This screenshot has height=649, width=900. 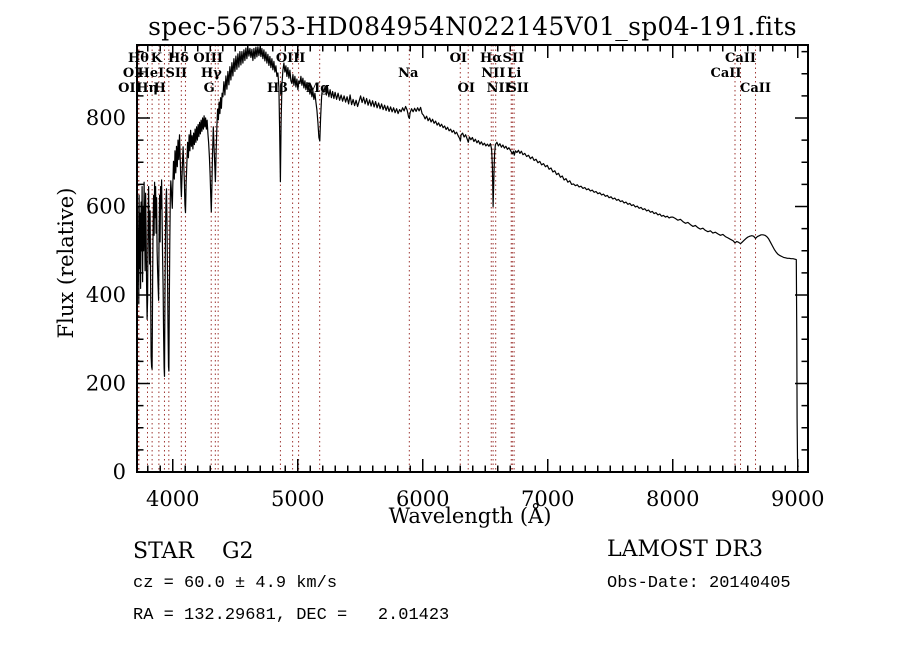 I want to click on x-axis-label: Wavelength (Å), so click(x=470, y=516).